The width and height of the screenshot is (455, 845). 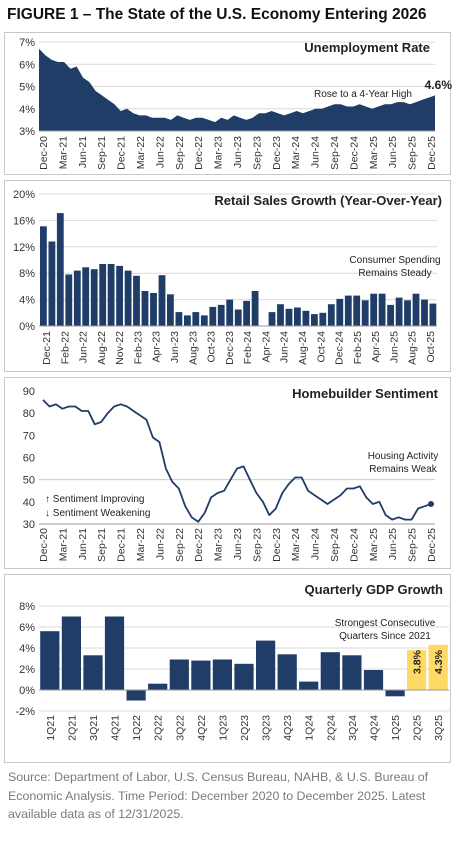 What do you see at coordinates (296, 152) in the screenshot?
I see `x-tick-label: Mar-24` at bounding box center [296, 152].